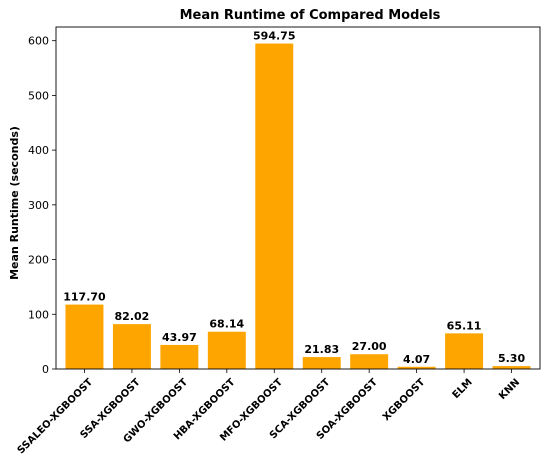  What do you see at coordinates (464, 325) in the screenshot?
I see `bar-value-label: 65.11` at bounding box center [464, 325].